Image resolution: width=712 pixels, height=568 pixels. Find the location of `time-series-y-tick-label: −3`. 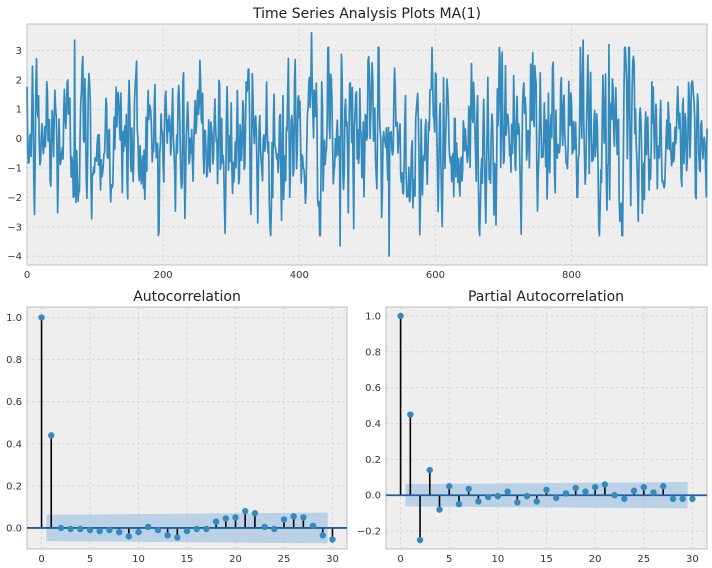

time-series-y-tick-label: −3 is located at coordinates (14, 227).